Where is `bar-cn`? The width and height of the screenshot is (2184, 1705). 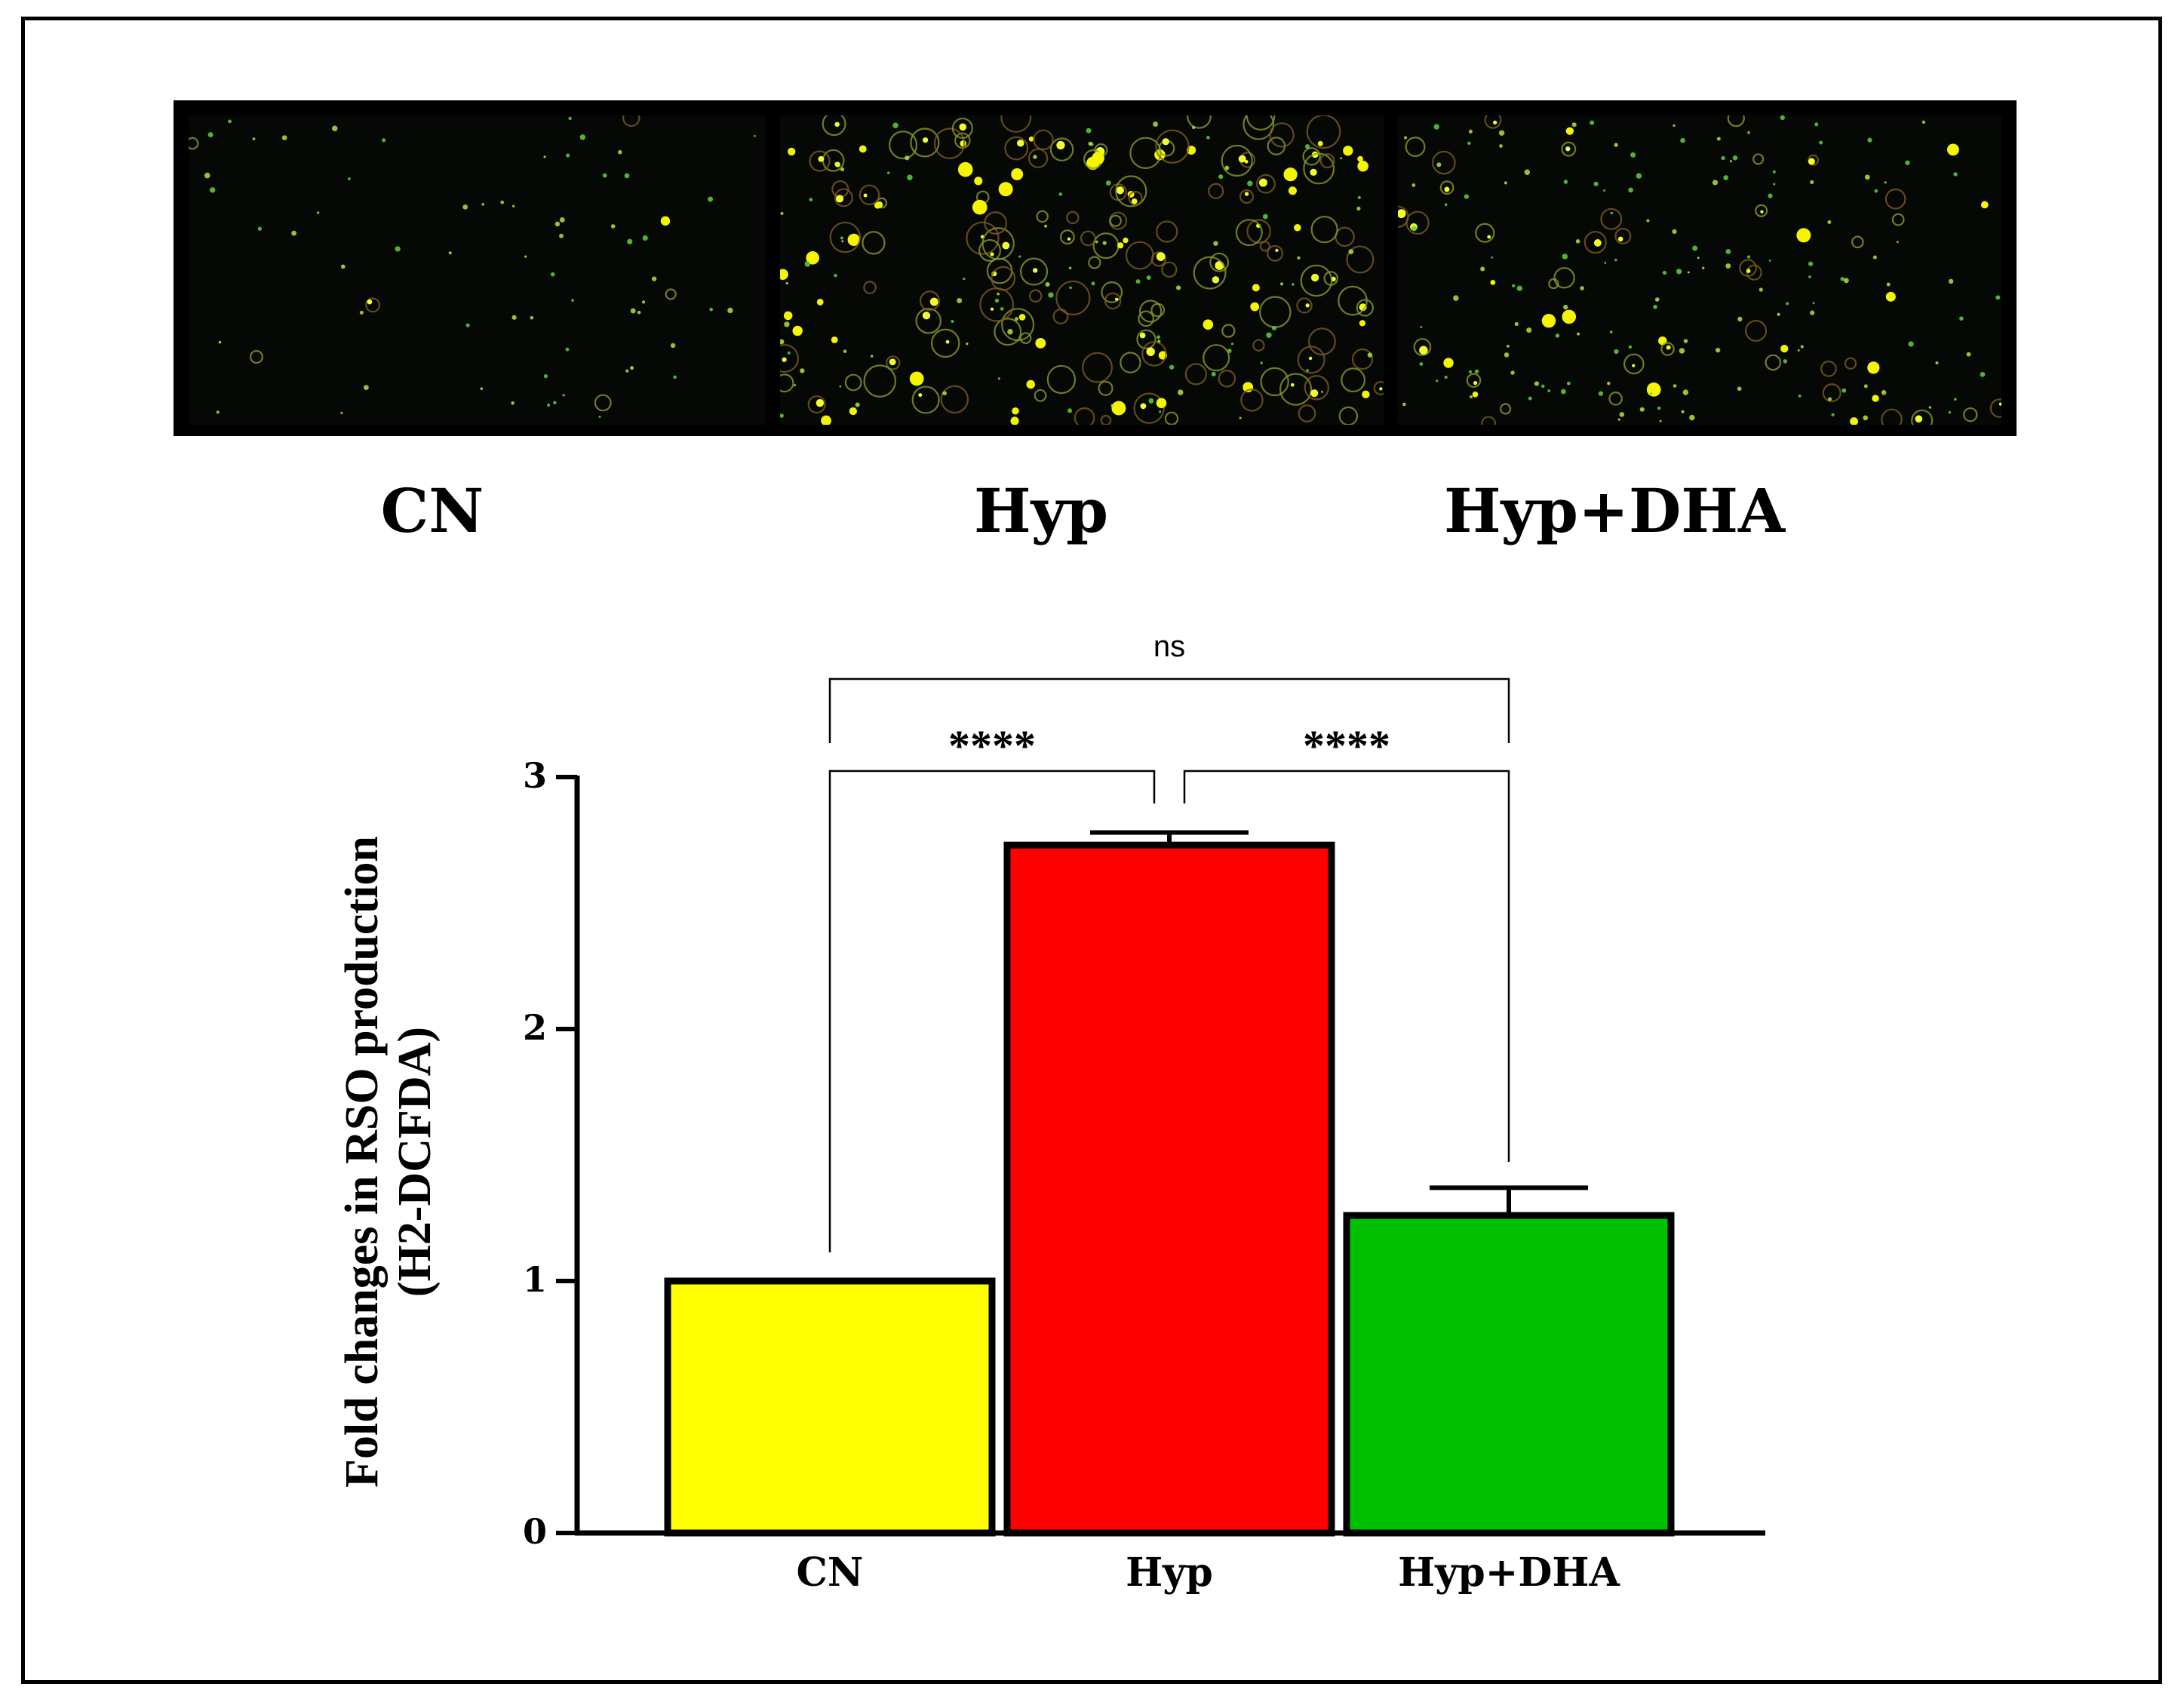
bar-cn is located at coordinates (830, 1407).